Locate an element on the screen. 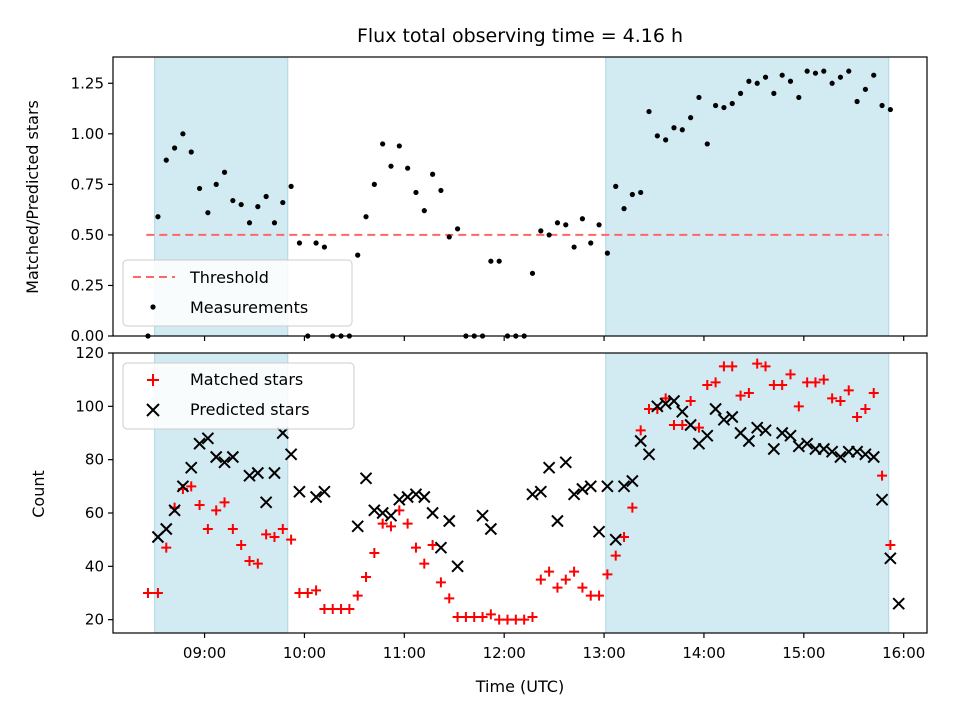  bottom-y-tick-label: 60 is located at coordinates (94, 513).